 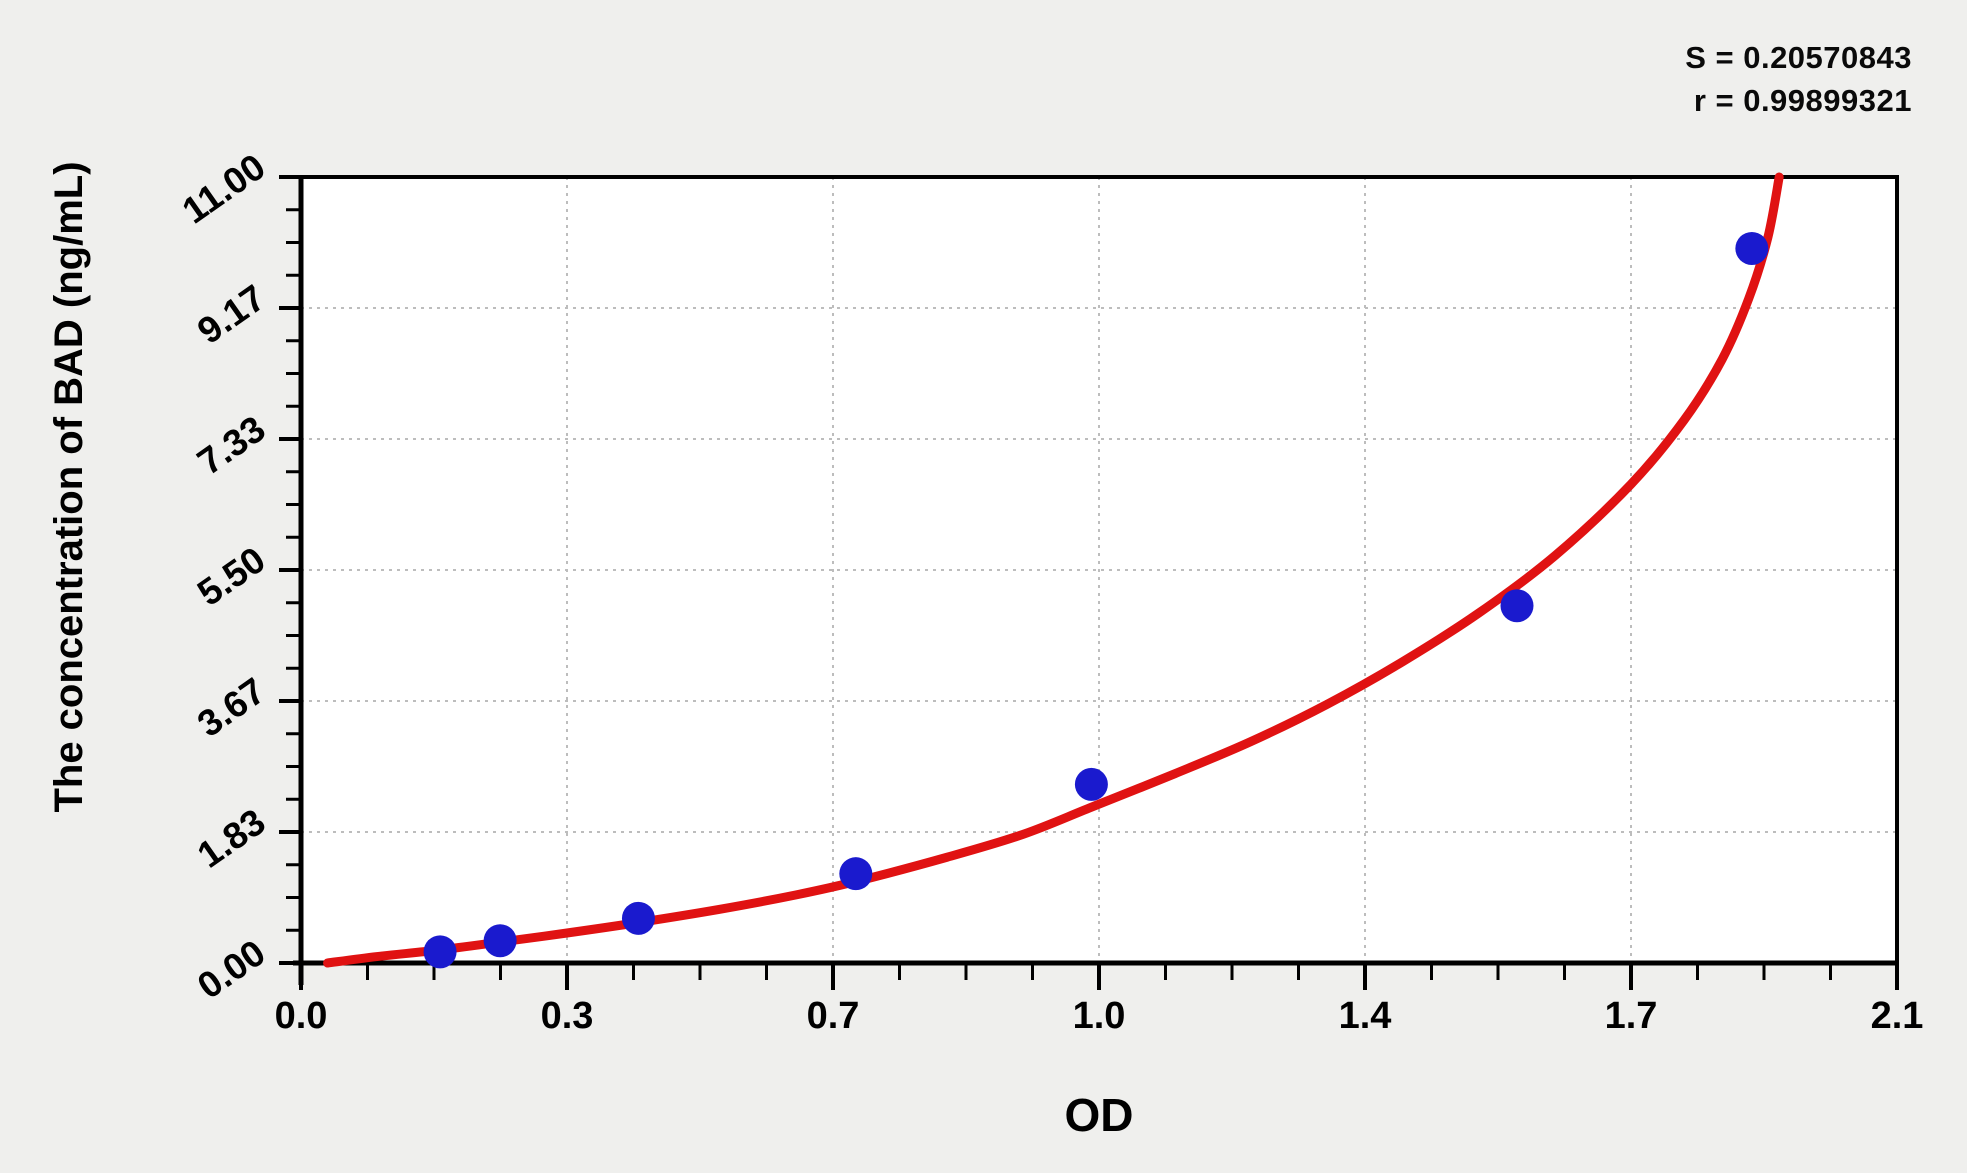 I want to click on x-tick-label: 1.0, so click(x=1099, y=1016).